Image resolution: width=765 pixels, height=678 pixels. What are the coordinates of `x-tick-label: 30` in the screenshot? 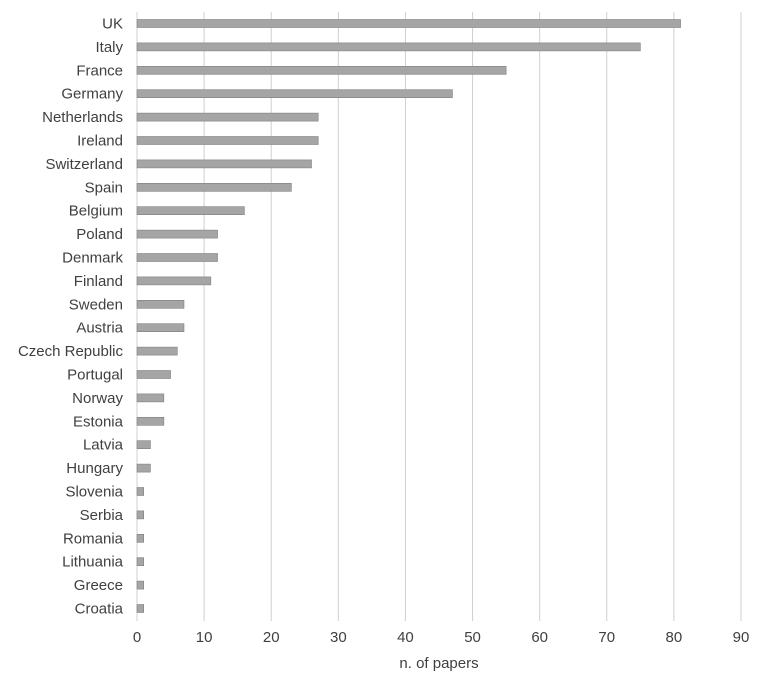 It's located at (338, 637).